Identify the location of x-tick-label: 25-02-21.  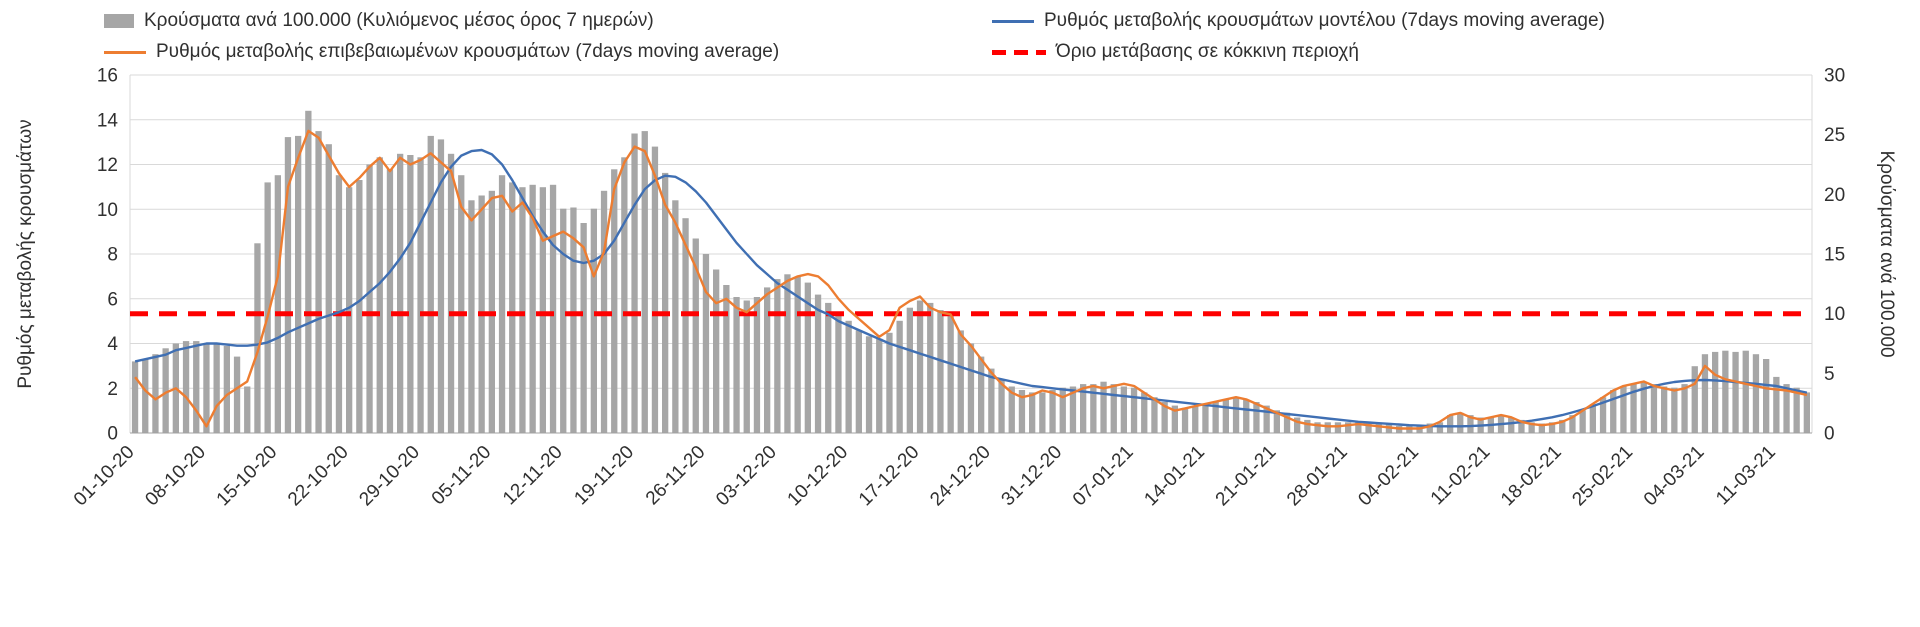
(1603, 476).